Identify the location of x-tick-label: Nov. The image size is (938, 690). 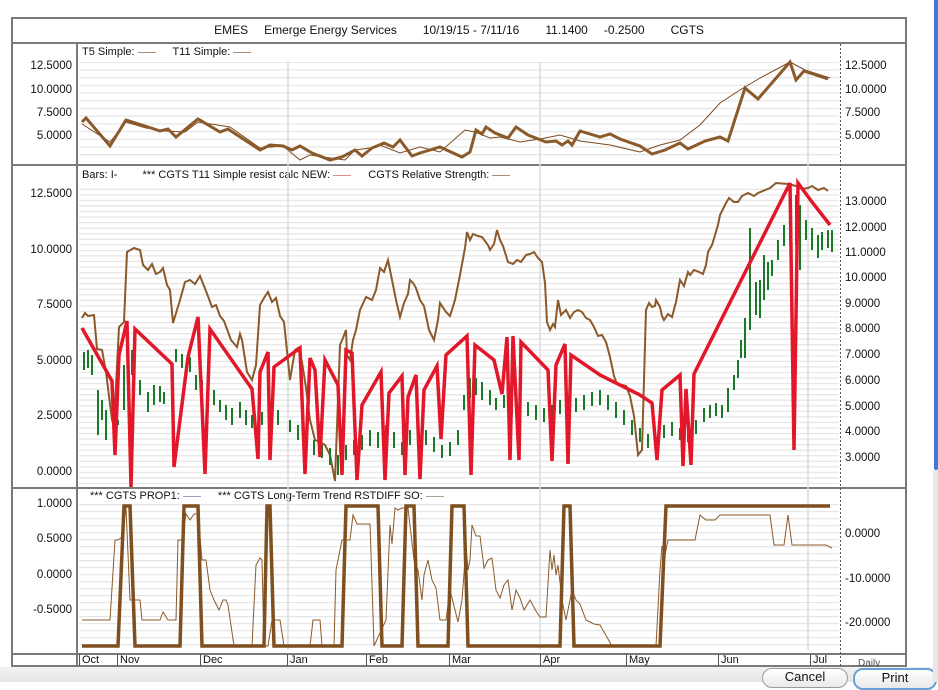
(128, 660).